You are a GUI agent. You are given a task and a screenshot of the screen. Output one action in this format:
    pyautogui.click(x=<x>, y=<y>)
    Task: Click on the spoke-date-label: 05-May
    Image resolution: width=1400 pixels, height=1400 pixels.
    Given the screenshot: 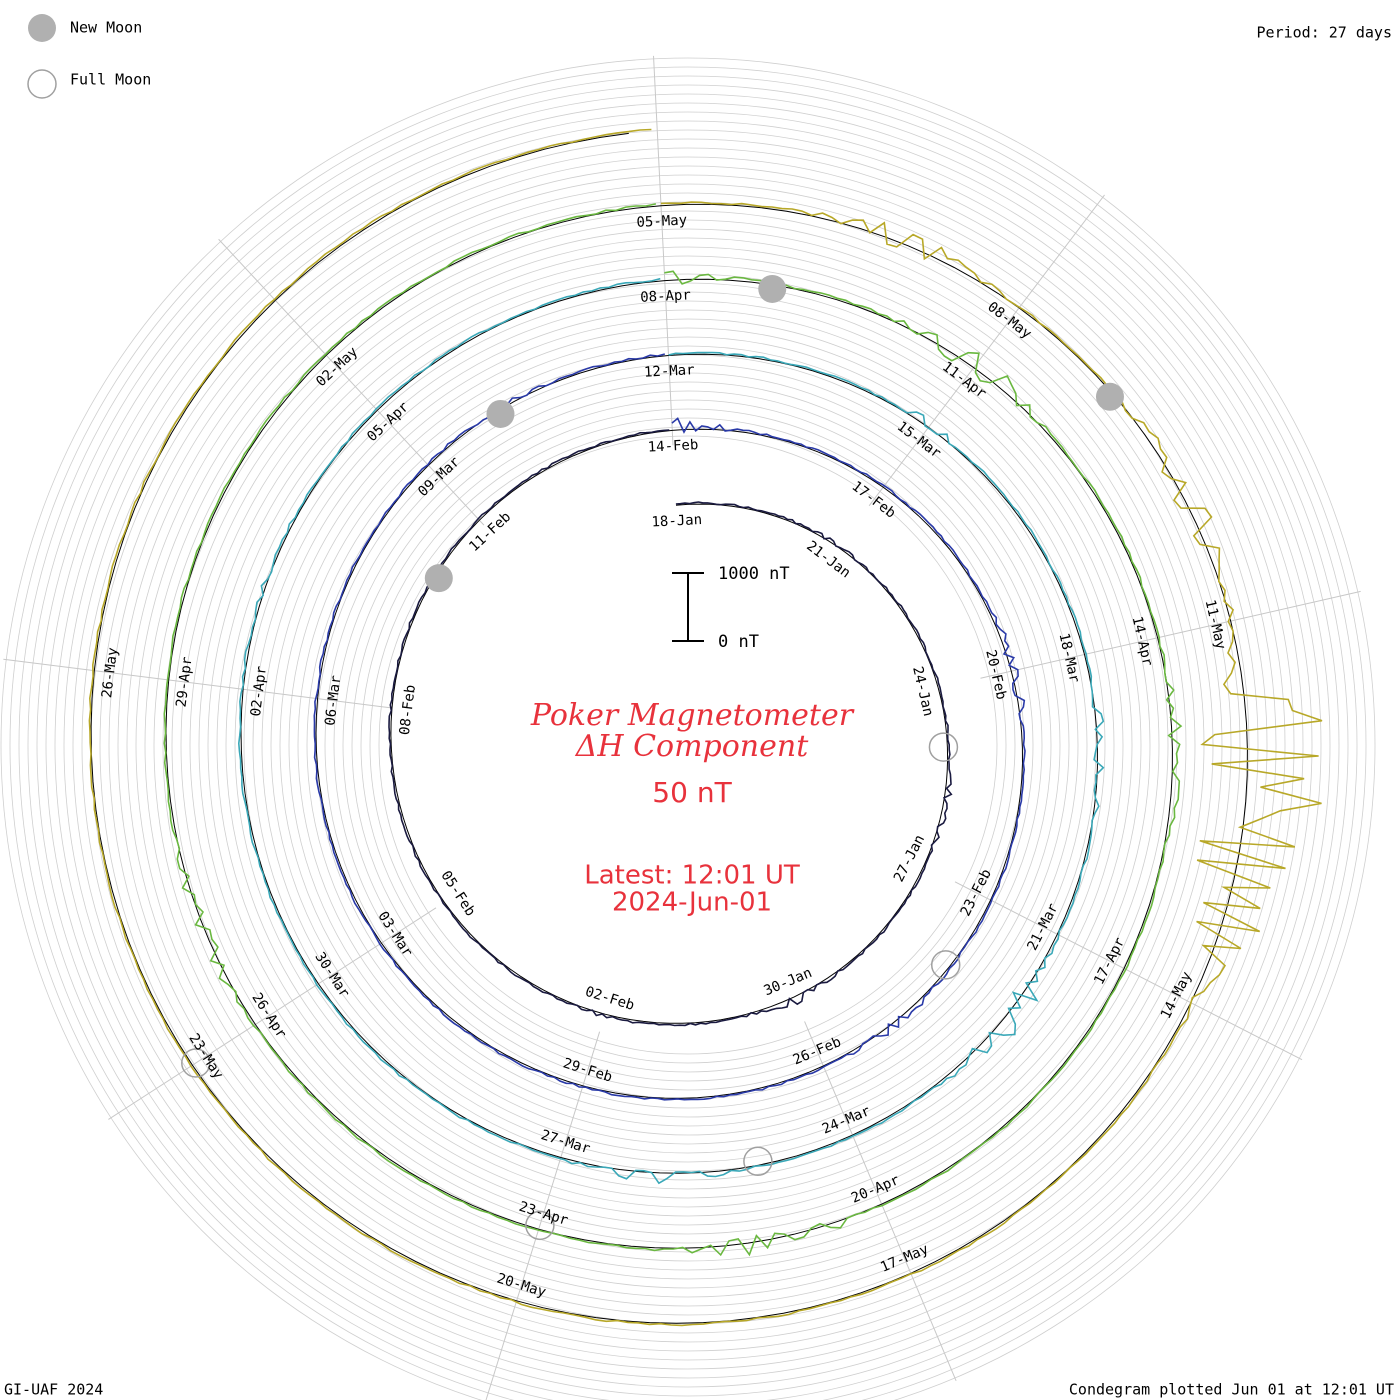 What is the action you would take?
    pyautogui.click(x=661, y=221)
    